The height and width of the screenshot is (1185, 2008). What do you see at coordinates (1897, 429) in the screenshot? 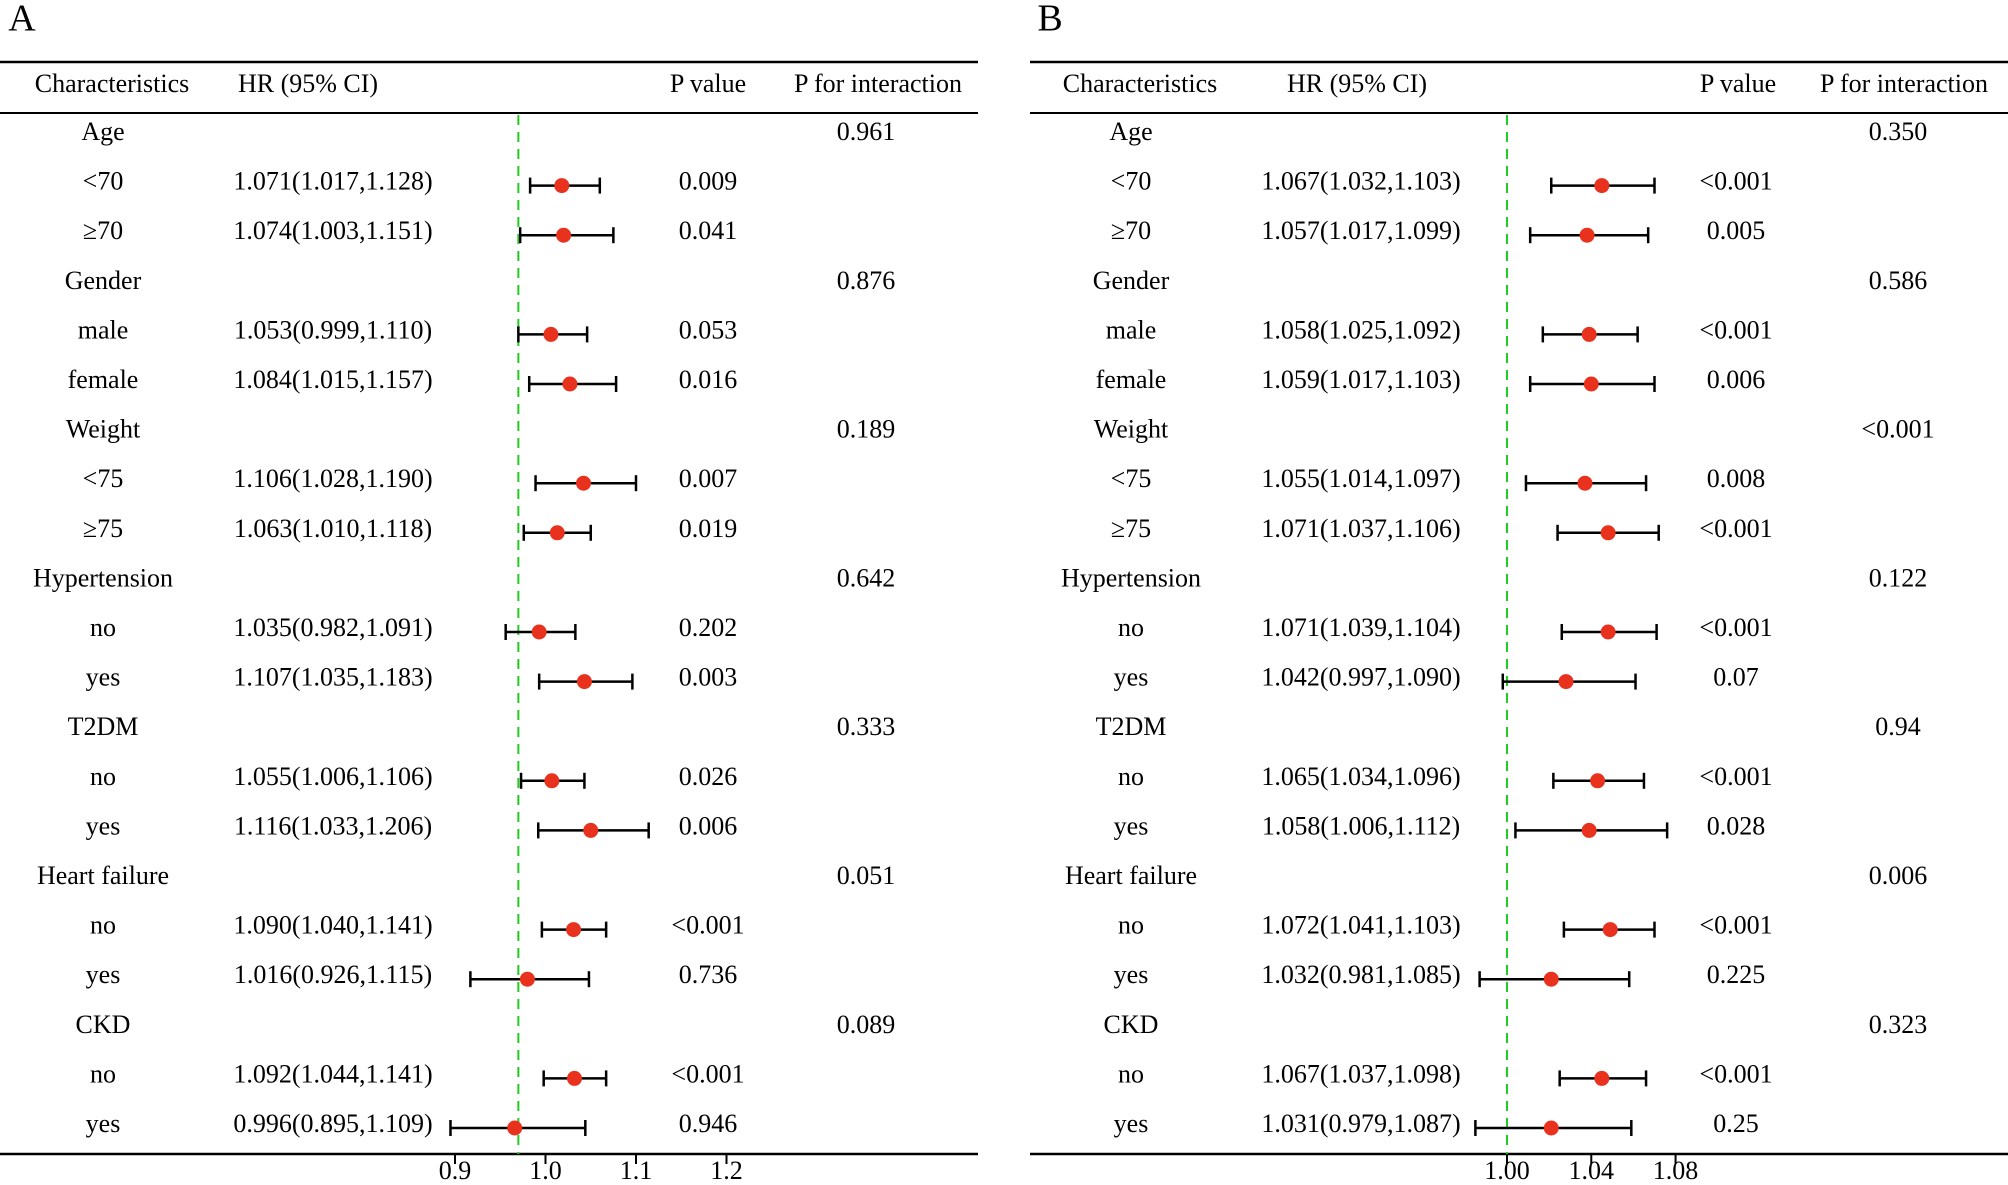
I see `p-interaction-value: <0.001` at bounding box center [1897, 429].